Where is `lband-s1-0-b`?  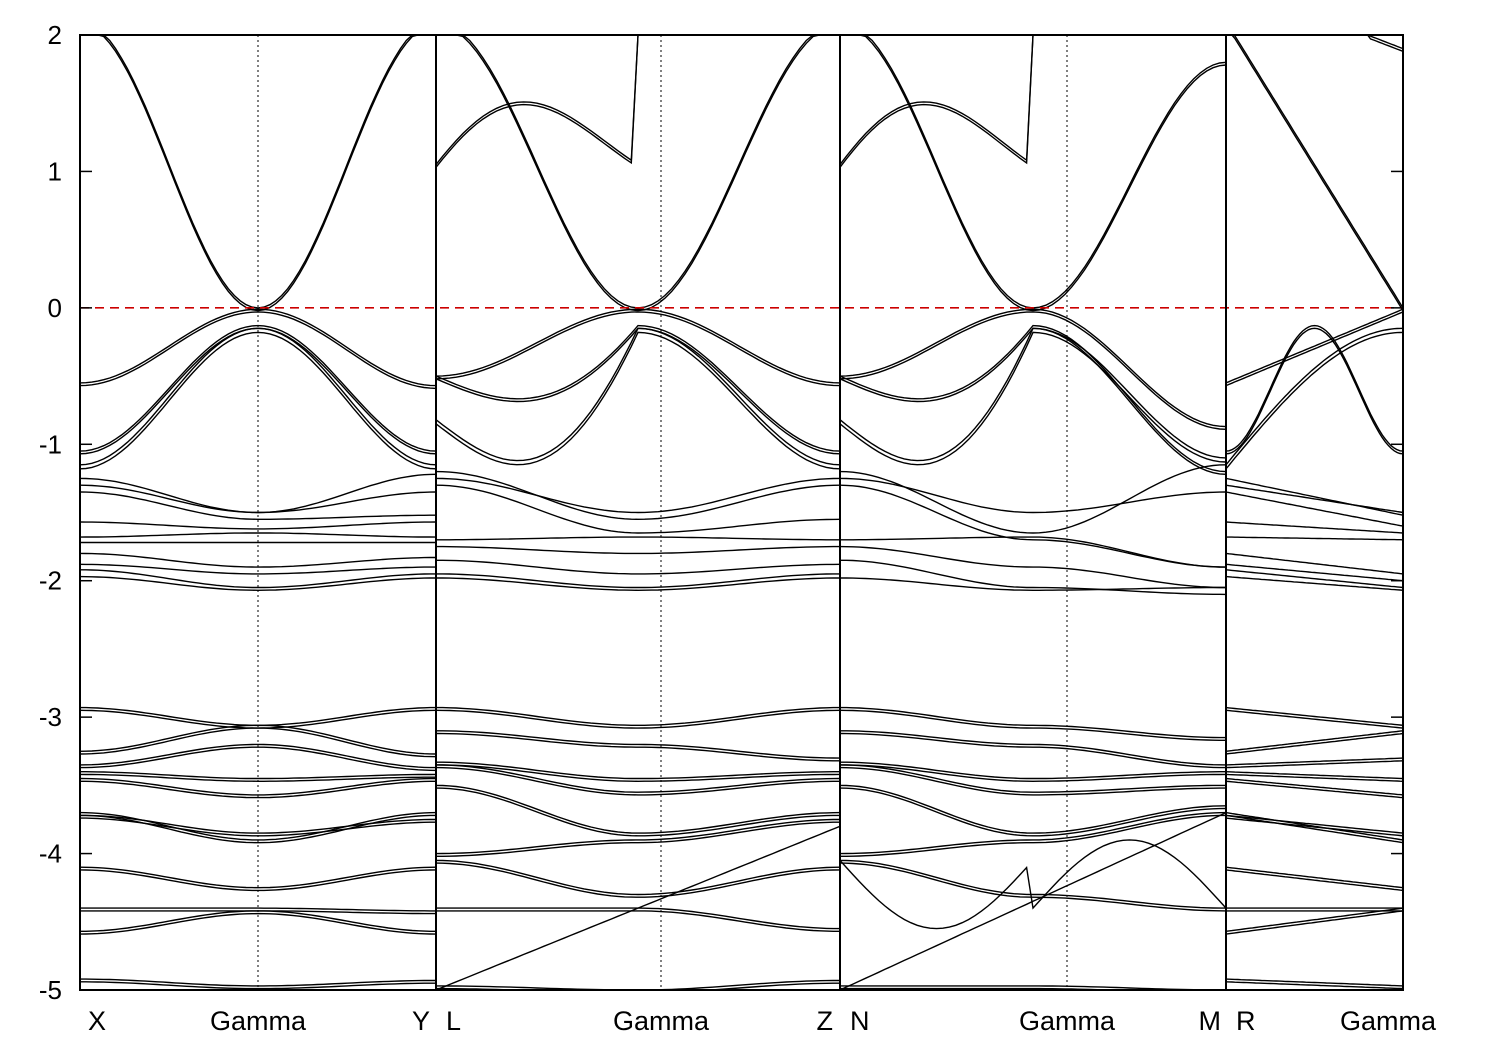
lband-s1-0-b is located at coordinates (638, 719).